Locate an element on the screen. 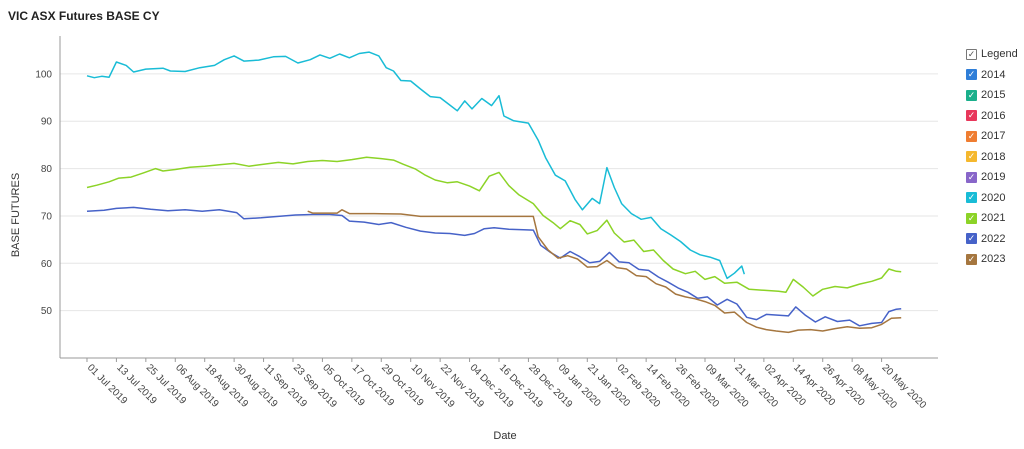  legend-title: Legend is located at coordinates (999, 54).